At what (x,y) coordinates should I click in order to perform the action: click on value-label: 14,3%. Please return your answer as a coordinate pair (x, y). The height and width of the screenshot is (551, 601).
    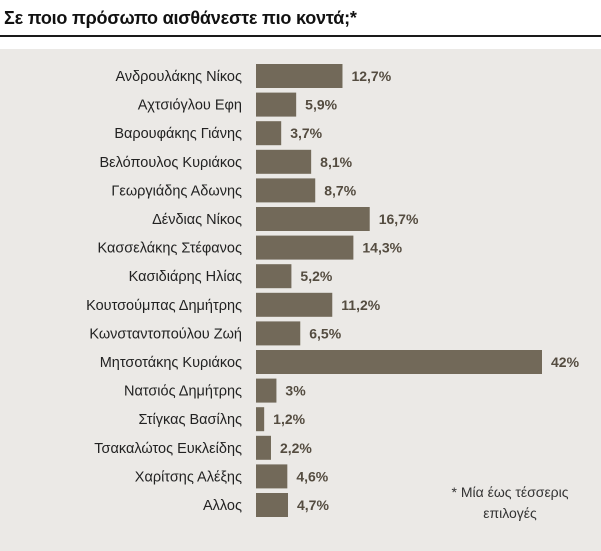
    Looking at the image, I should click on (382, 248).